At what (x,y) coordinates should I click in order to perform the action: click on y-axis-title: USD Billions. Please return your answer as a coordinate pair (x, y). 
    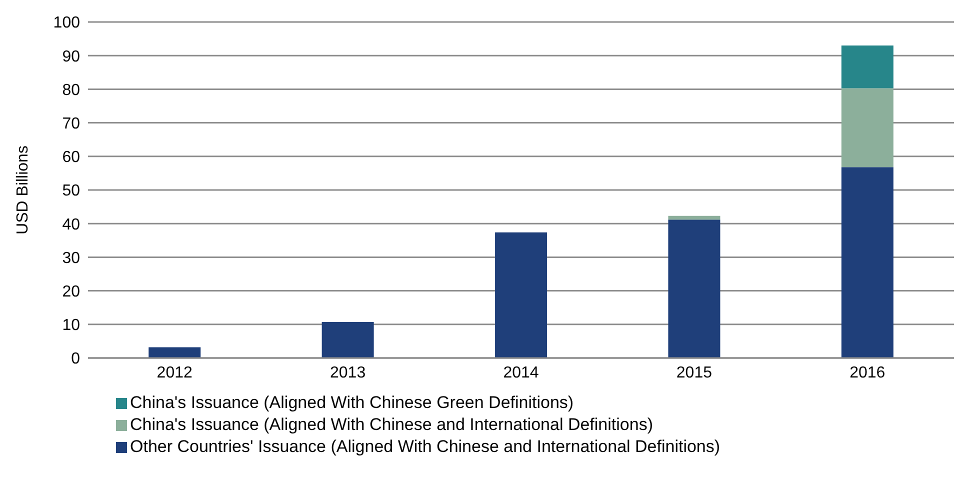
    Looking at the image, I should click on (23, 190).